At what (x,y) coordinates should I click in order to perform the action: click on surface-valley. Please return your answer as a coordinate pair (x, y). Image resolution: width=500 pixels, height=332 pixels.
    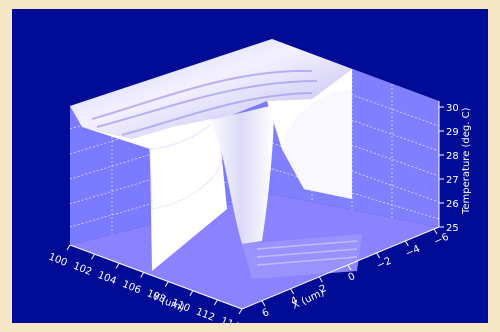
    Looking at the image, I should click on (240, 174).